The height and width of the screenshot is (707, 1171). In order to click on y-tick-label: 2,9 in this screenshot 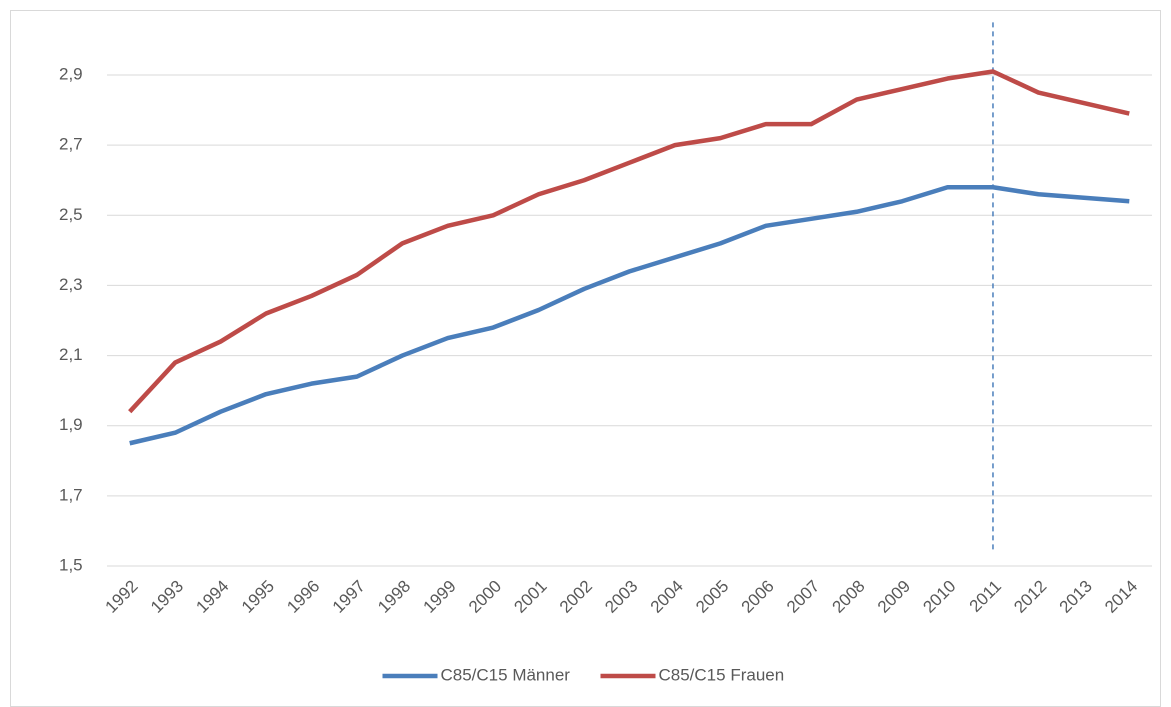, I will do `click(71, 73)`.